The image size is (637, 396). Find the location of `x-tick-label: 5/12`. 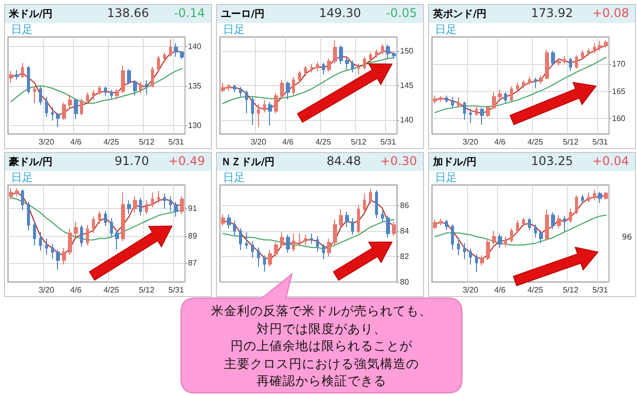

x-tick-label: 5/12 is located at coordinates (570, 290).